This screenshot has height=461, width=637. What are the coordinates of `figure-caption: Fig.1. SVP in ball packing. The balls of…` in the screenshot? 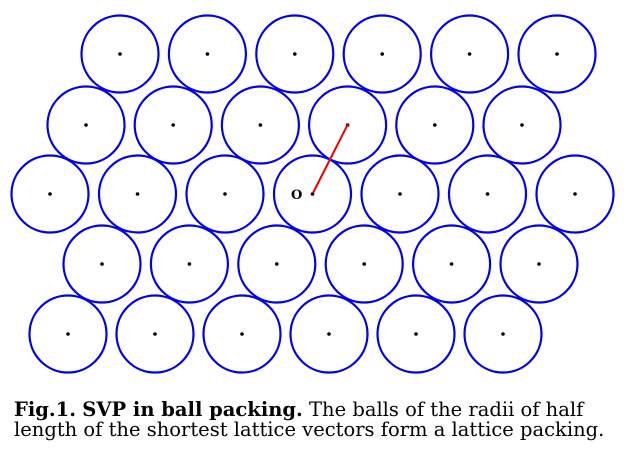 It's located at (324, 420).